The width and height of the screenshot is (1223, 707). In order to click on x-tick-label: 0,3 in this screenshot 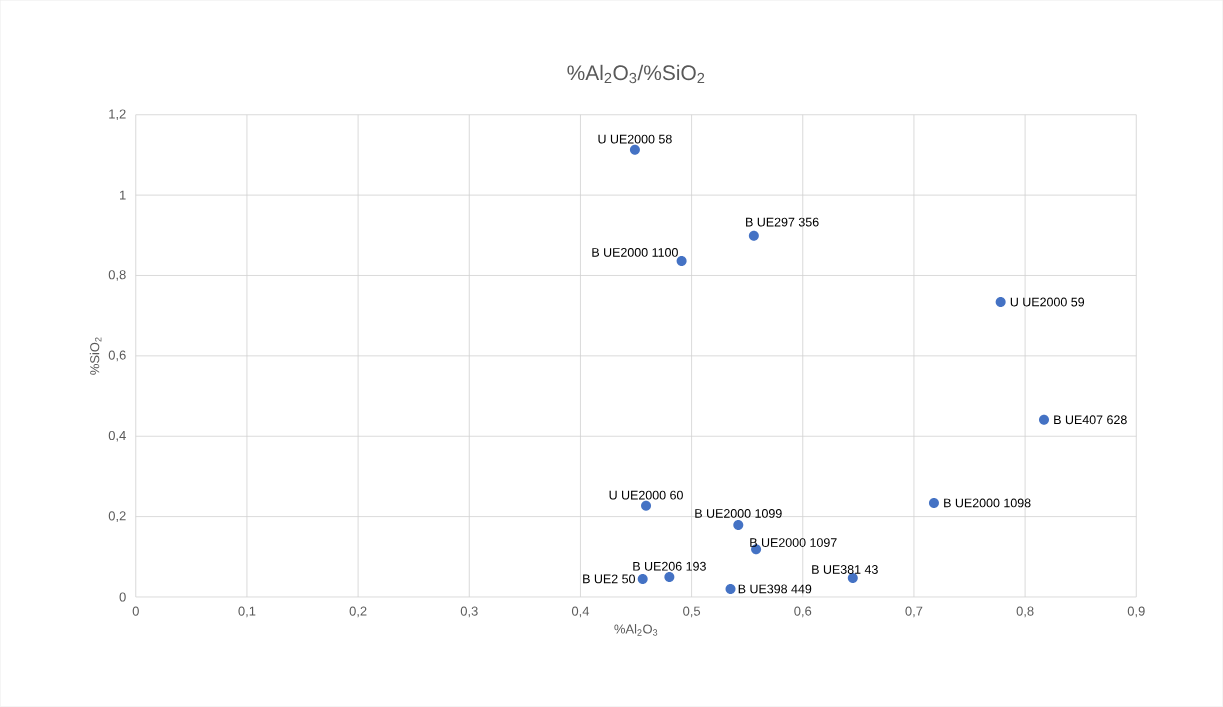, I will do `click(469, 612)`.